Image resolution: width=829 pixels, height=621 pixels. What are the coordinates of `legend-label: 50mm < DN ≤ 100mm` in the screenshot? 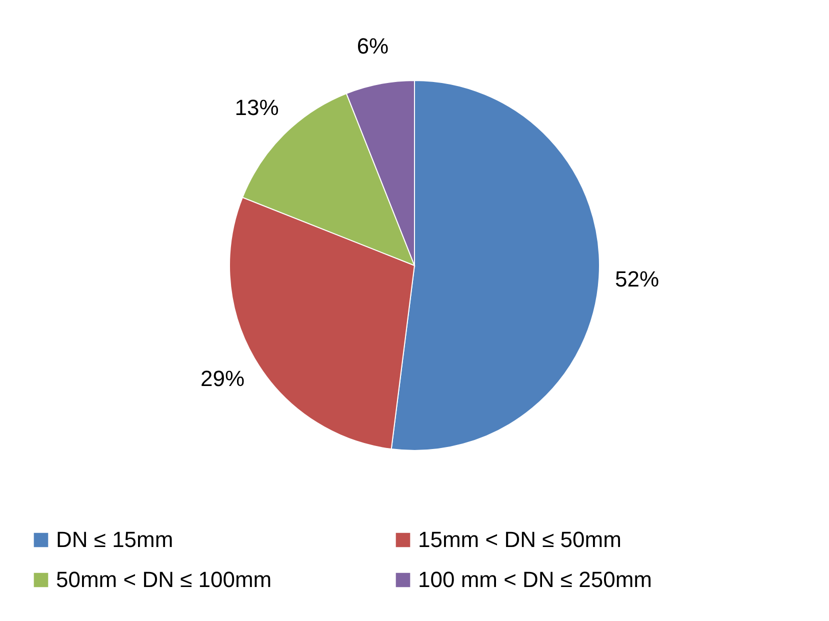 It's located at (164, 579).